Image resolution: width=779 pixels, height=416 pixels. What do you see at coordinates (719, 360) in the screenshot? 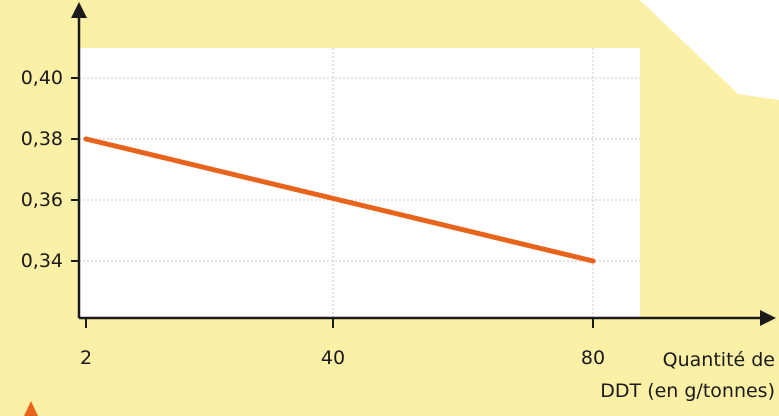
I see `x-axis-label-line-1: Quantité de` at bounding box center [719, 360].